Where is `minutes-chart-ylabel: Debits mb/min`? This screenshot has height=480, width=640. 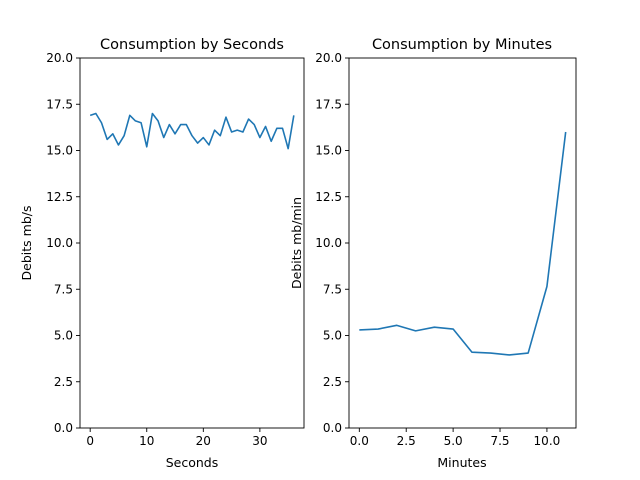
minutes-chart-ylabel: Debits mb/min is located at coordinates (296, 243).